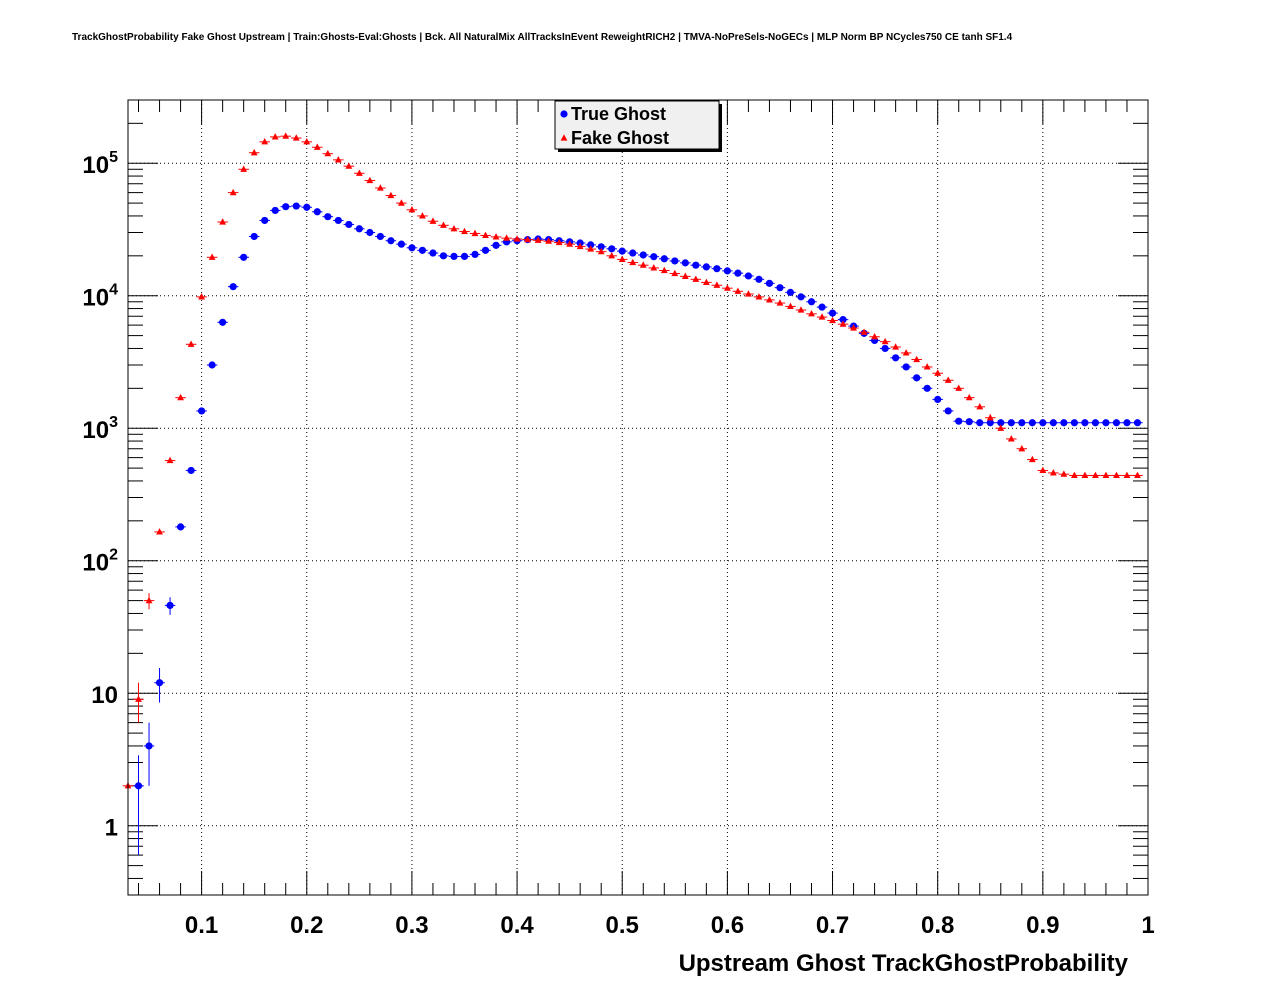 This screenshot has width=1276, height=996. What do you see at coordinates (1042, 925) in the screenshot?
I see `x-tick-label: 0.9` at bounding box center [1042, 925].